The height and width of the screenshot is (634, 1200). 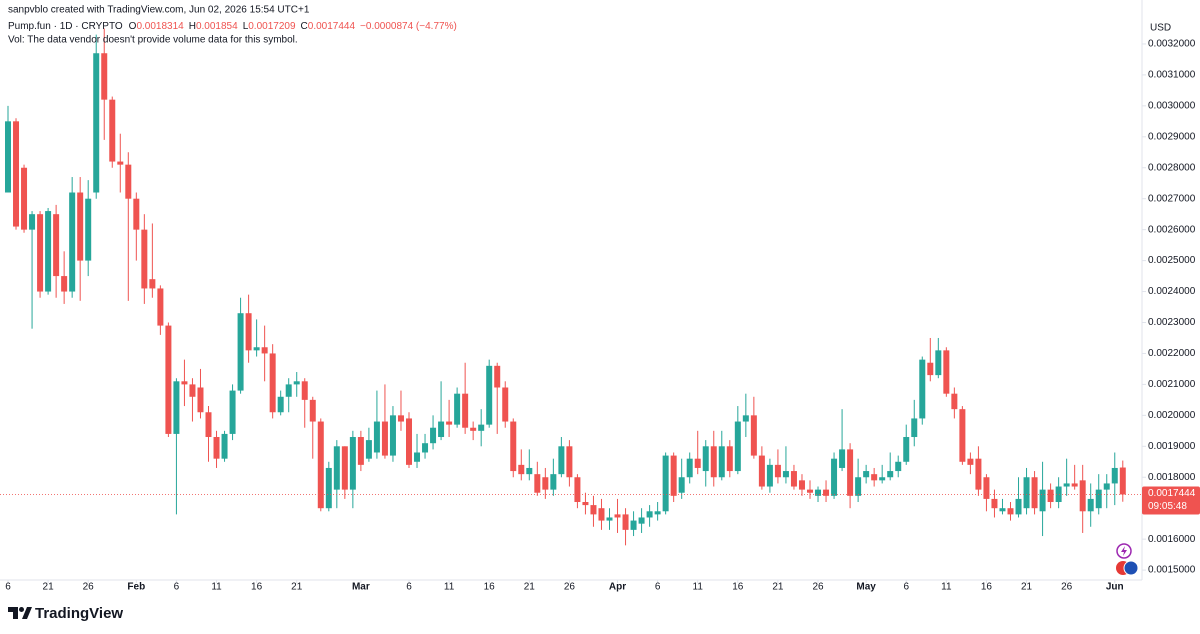 What do you see at coordinates (1131, 568) in the screenshot?
I see `flag-icon` at bounding box center [1131, 568].